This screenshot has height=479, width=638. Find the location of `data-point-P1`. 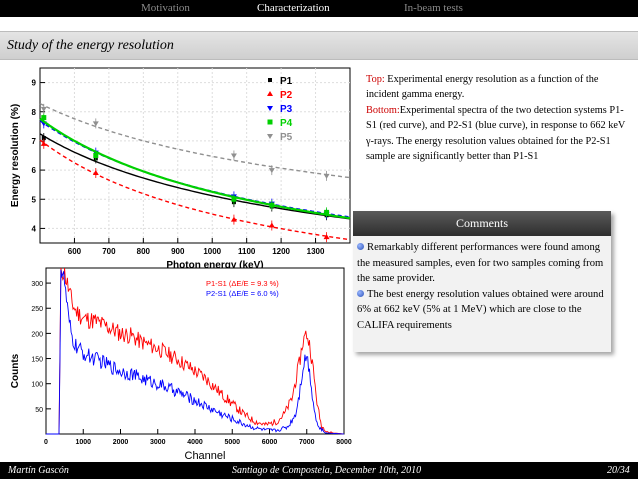

data-point-P1 is located at coordinates (43, 138).